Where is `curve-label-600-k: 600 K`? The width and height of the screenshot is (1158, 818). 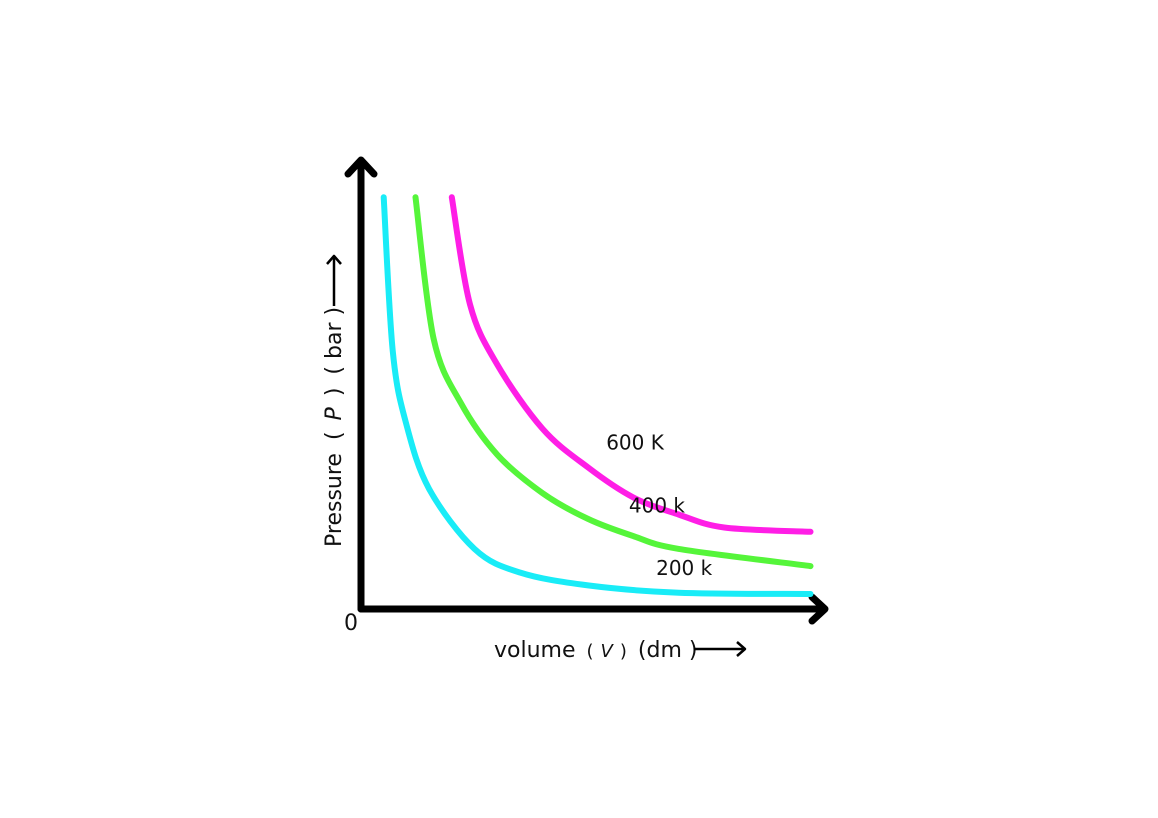
curve-label-600-k: 600 K is located at coordinates (635, 442).